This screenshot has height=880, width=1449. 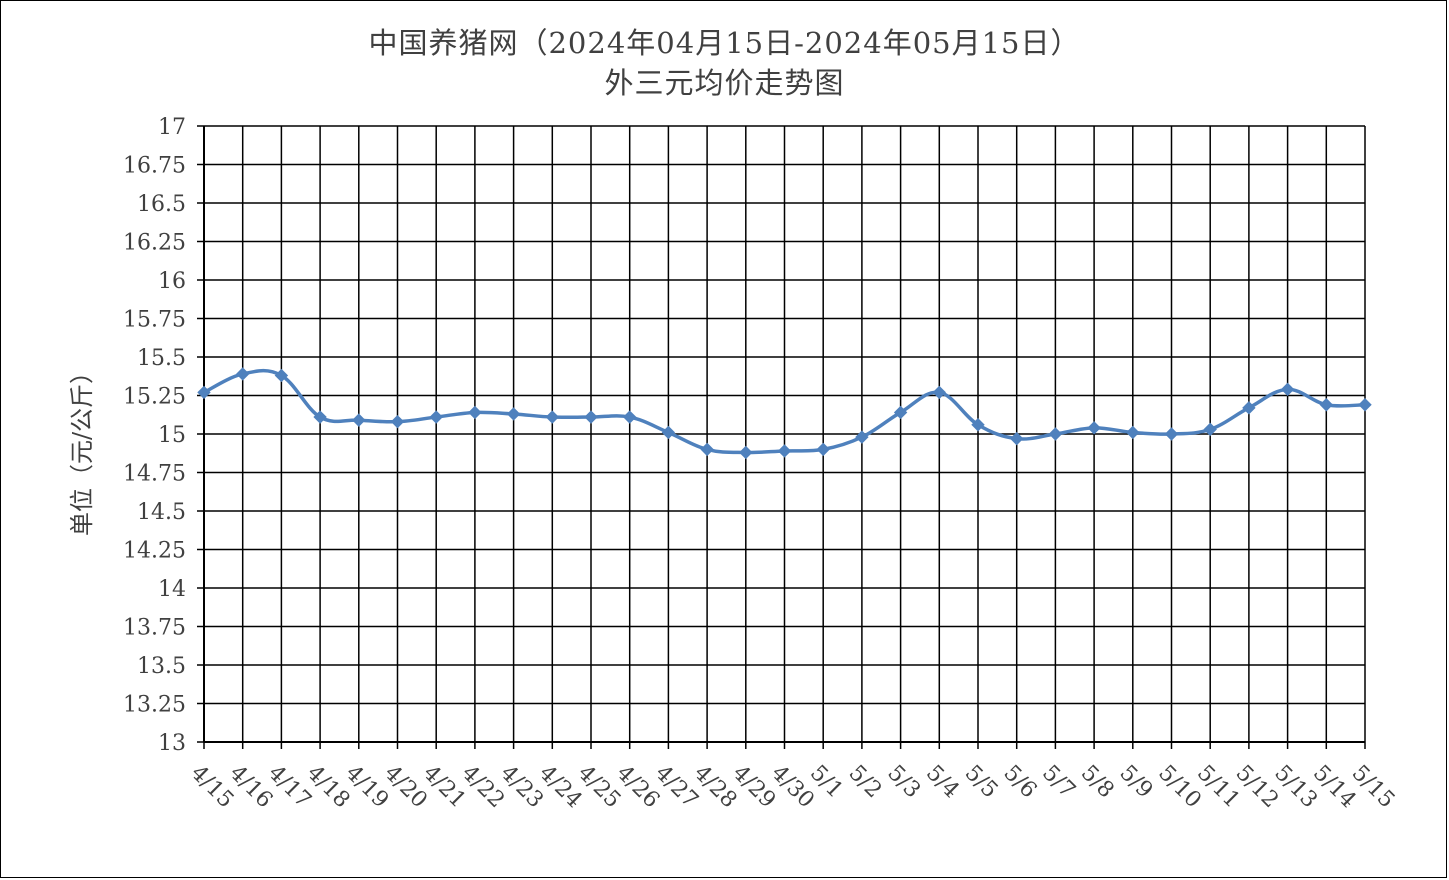 I want to click on x-tick-label: 5/2, so click(x=865, y=782).